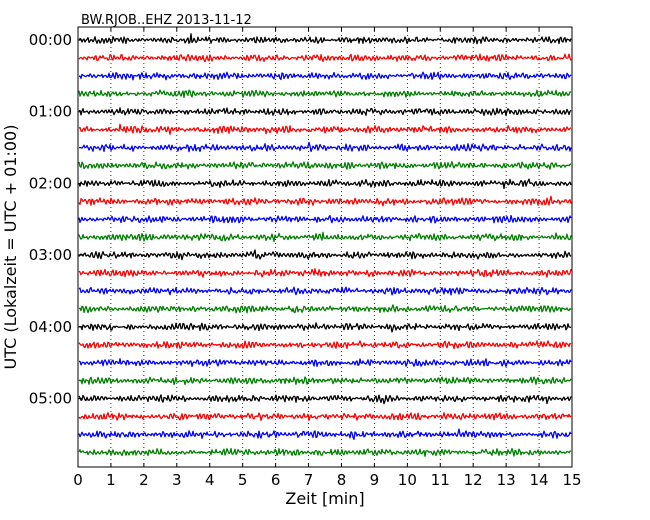 This screenshot has height=520, width=650. What do you see at coordinates (440, 480) in the screenshot?
I see `x-tick-label: 11` at bounding box center [440, 480].